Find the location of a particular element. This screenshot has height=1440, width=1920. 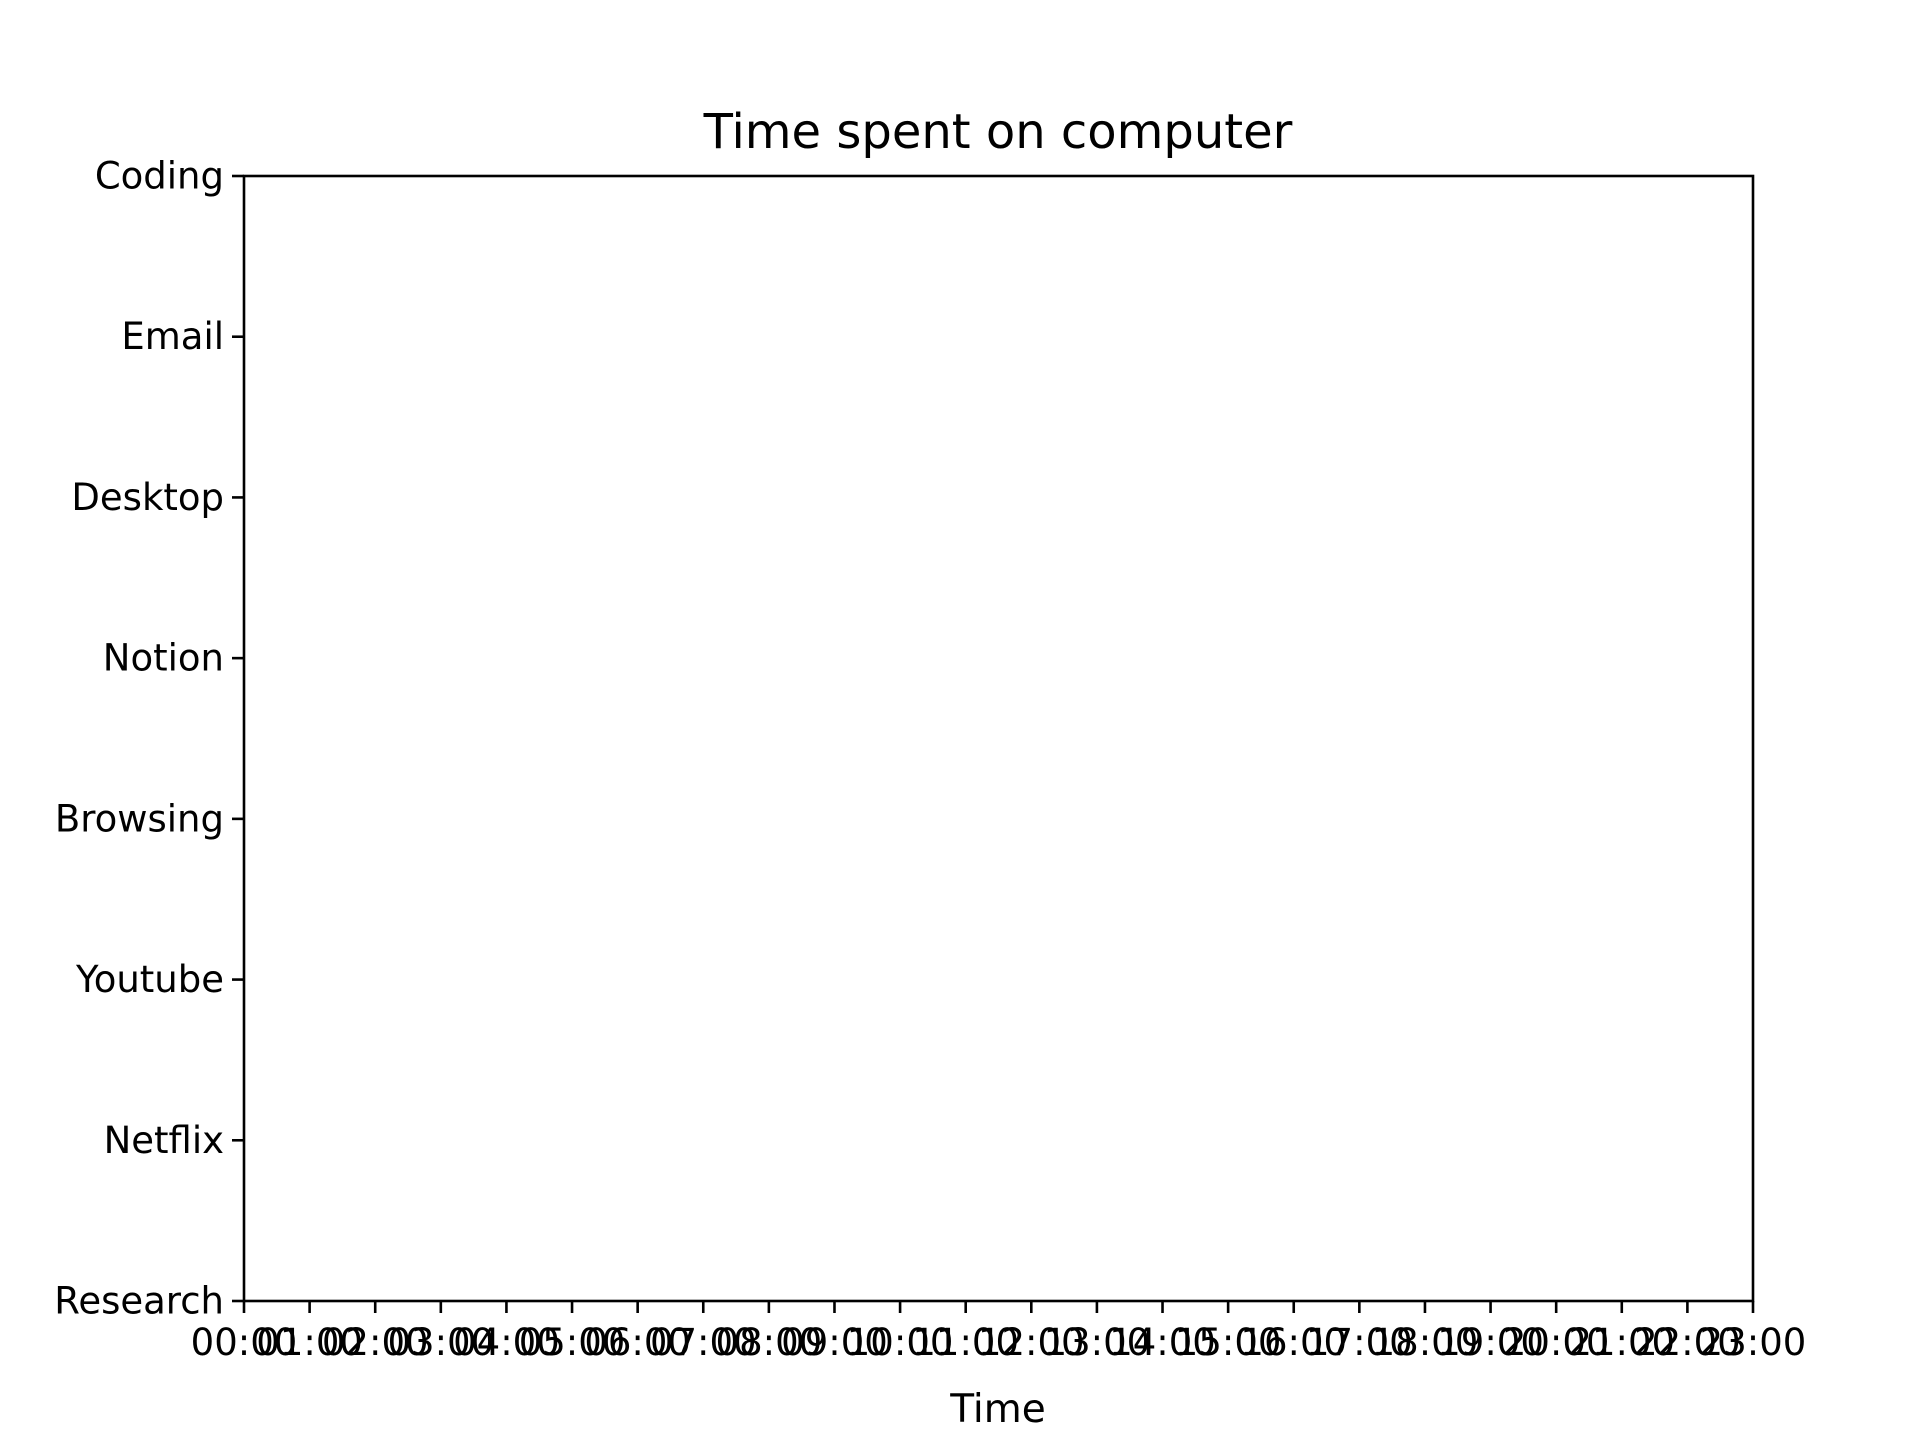

x-tick-label: 19:00 is located at coordinates (1490, 1342).